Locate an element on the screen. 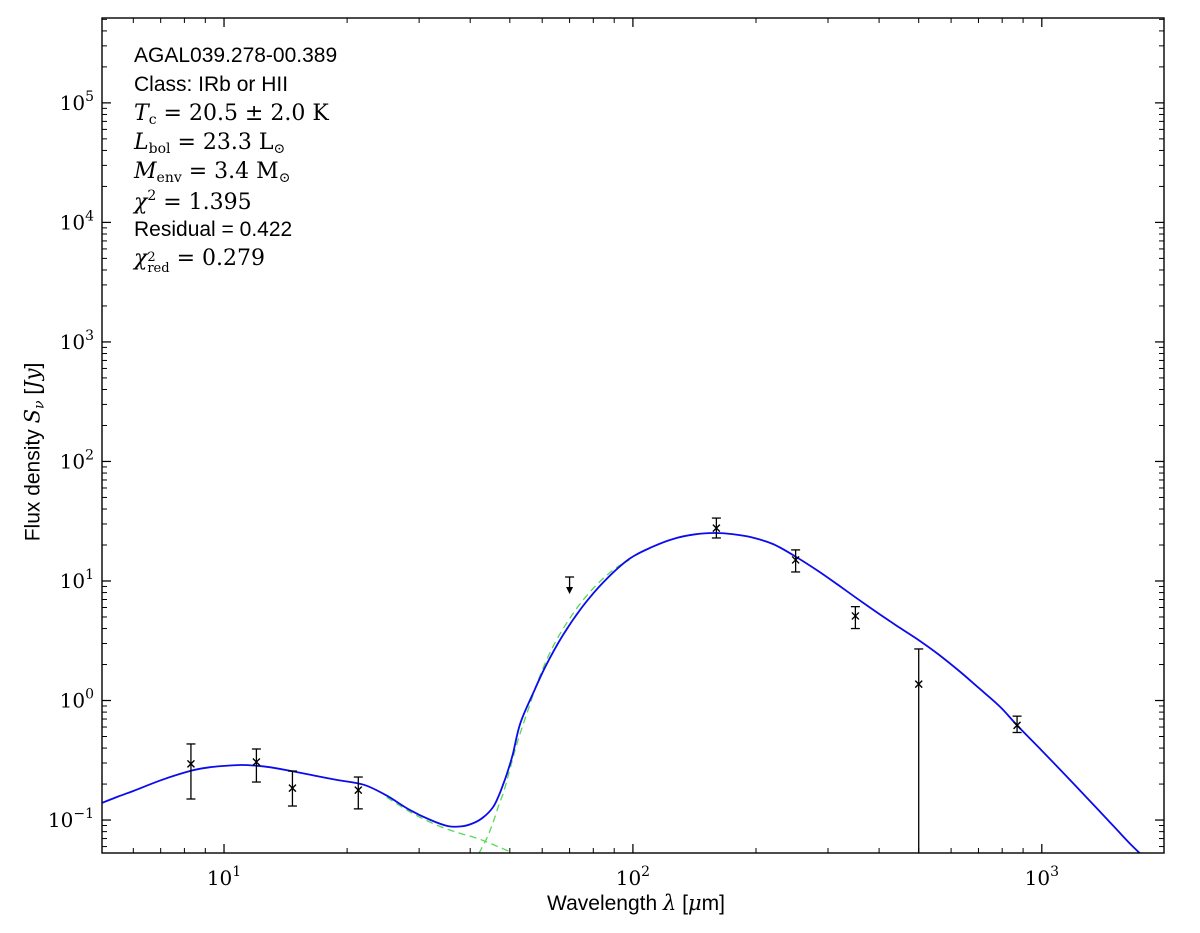 The width and height of the screenshot is (1200, 933). x-tick-label: 10² is located at coordinates (633, 877).